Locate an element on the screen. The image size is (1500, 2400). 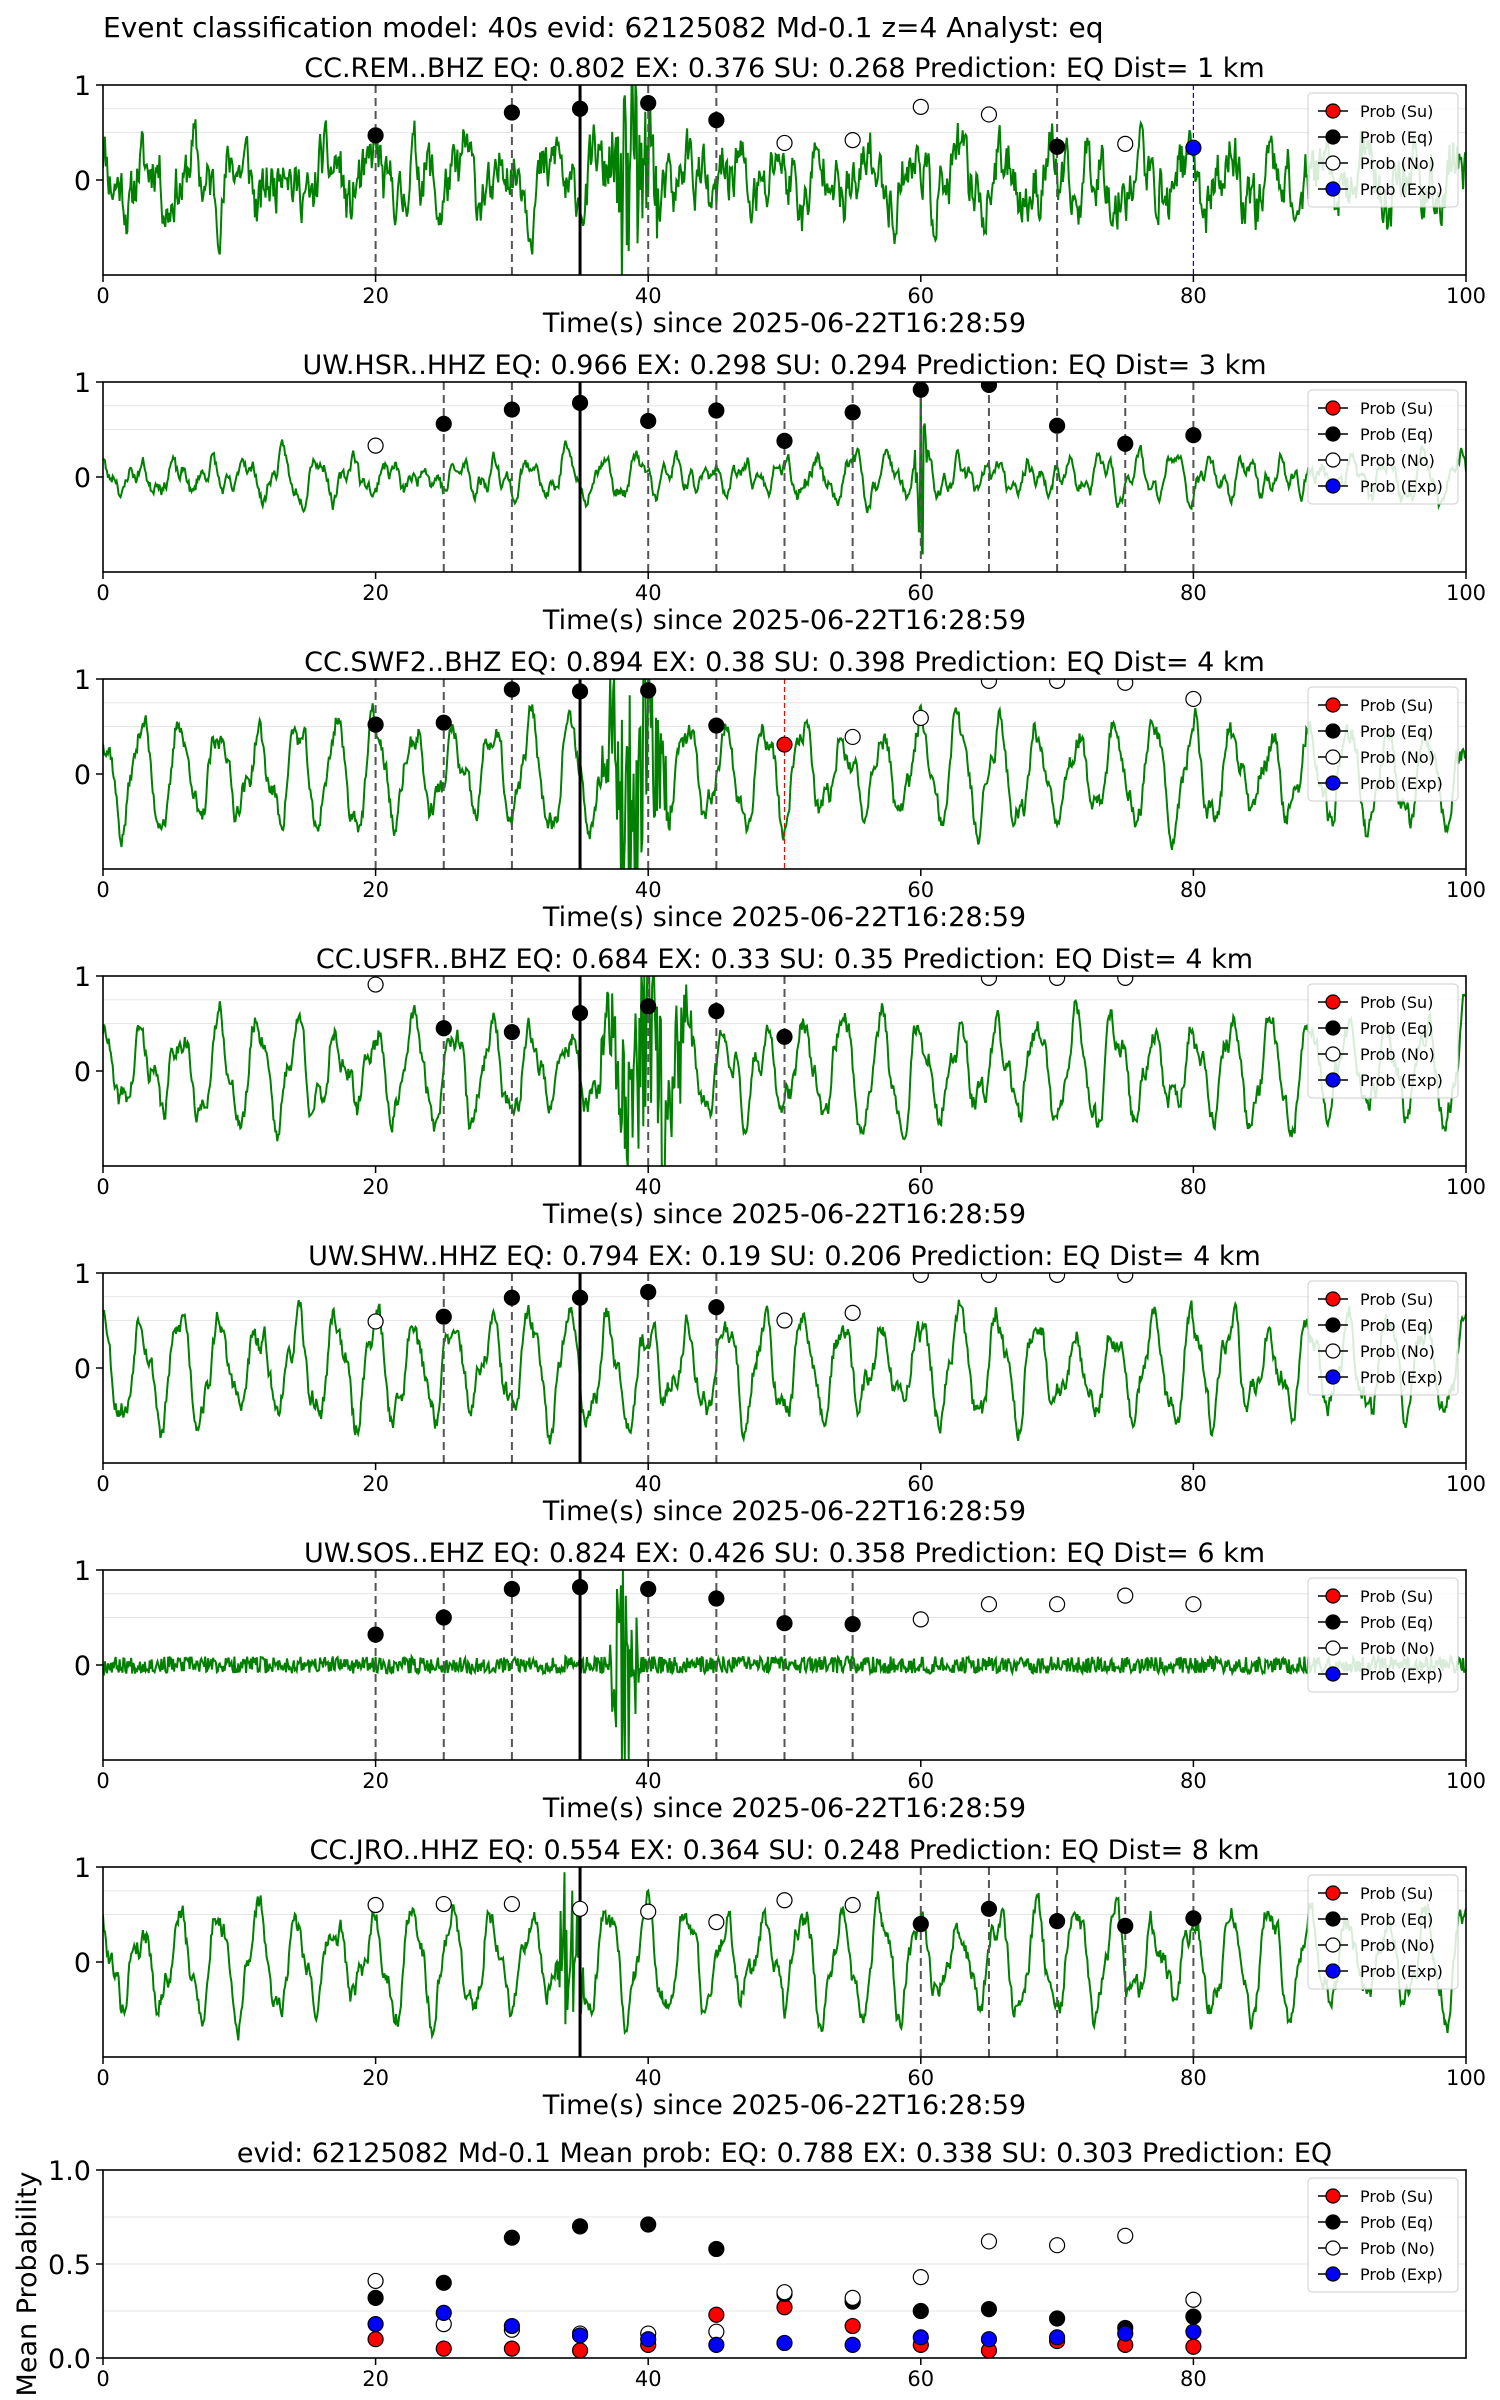
y-tick-label: 0.5 is located at coordinates (69, 2265).